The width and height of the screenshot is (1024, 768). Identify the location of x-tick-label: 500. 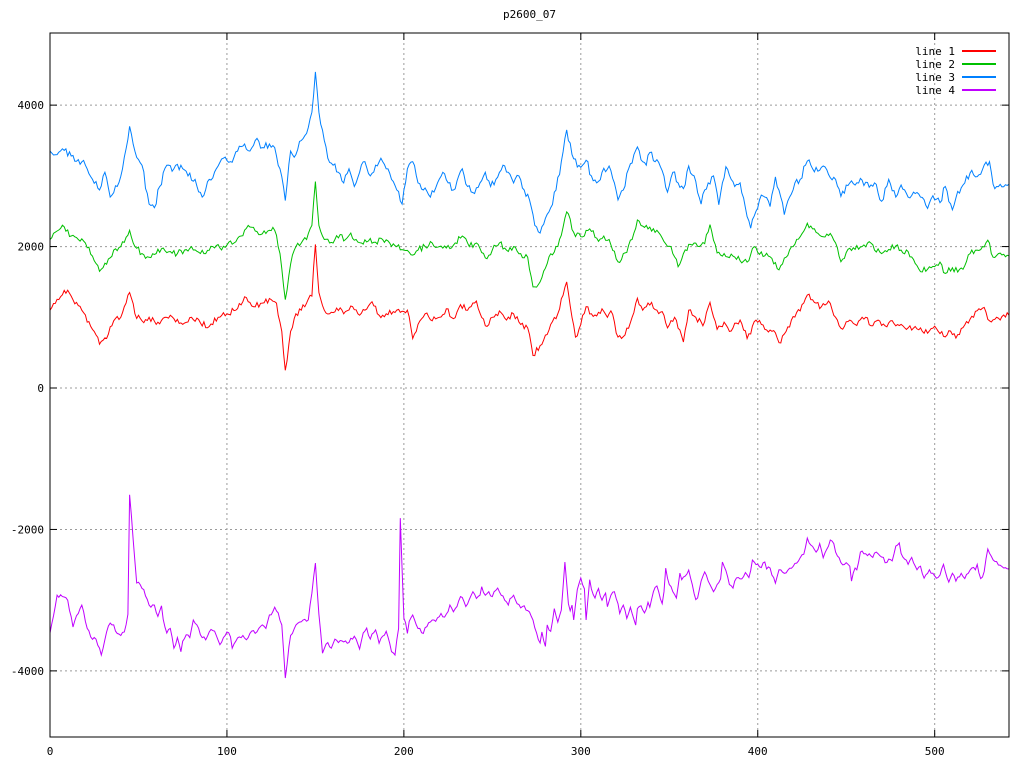
(935, 751).